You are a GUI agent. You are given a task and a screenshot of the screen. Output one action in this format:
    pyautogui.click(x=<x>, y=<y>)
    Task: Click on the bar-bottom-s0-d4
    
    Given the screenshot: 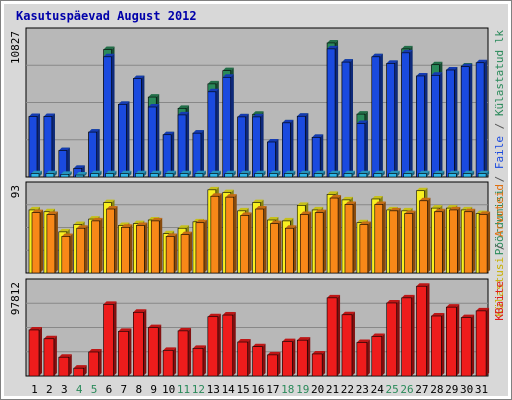 What is the action you would take?
    pyautogui.click(x=80, y=371)
    